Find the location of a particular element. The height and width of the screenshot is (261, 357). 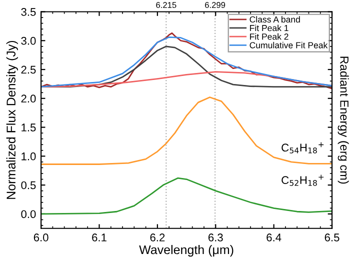

annotation: C$_{52}$H$_{18}$$^{+}$ is located at coordinates (303, 180).